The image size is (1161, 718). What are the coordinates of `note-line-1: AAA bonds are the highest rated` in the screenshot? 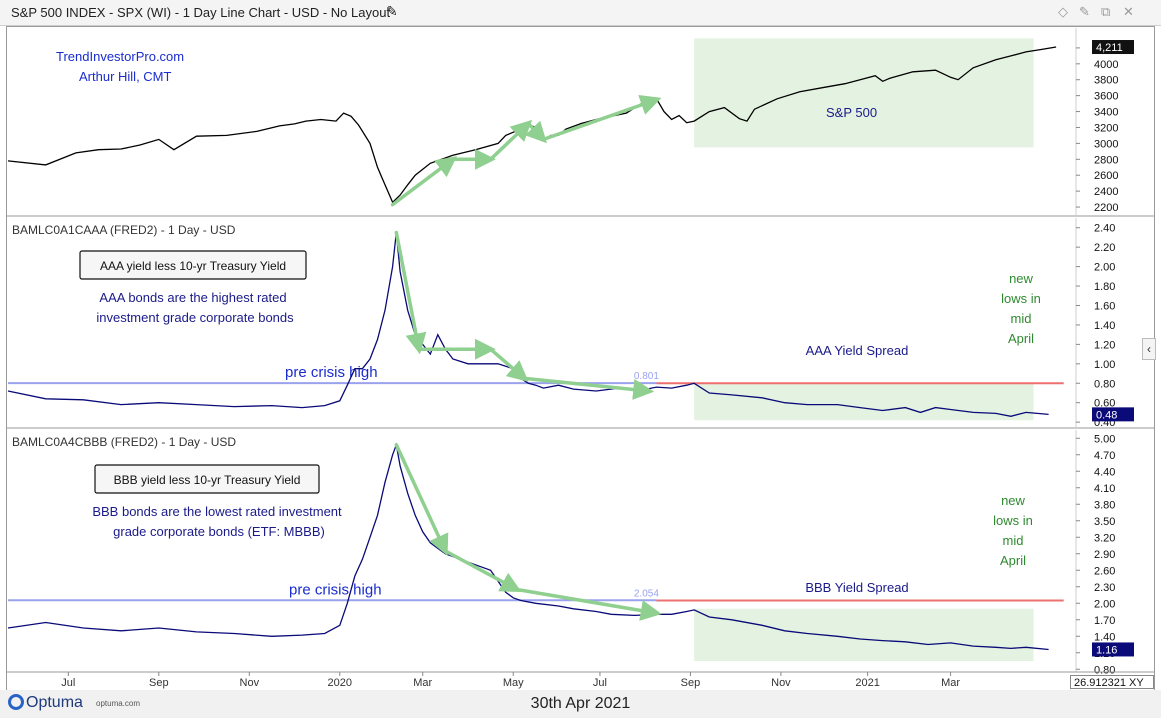 It's located at (192, 297).